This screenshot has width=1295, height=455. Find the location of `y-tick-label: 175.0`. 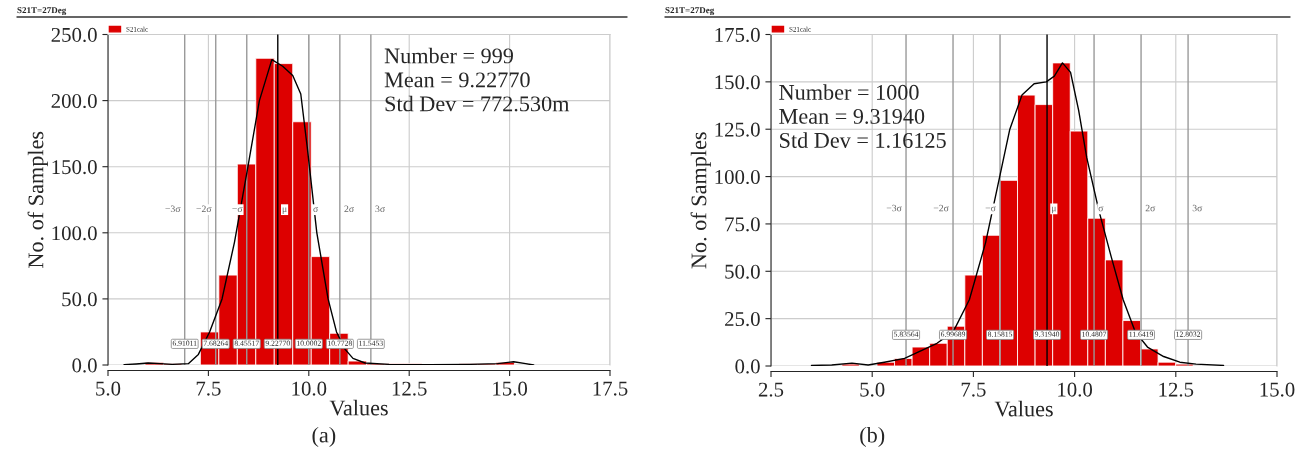

y-tick-label: 175.0 is located at coordinates (737, 35).